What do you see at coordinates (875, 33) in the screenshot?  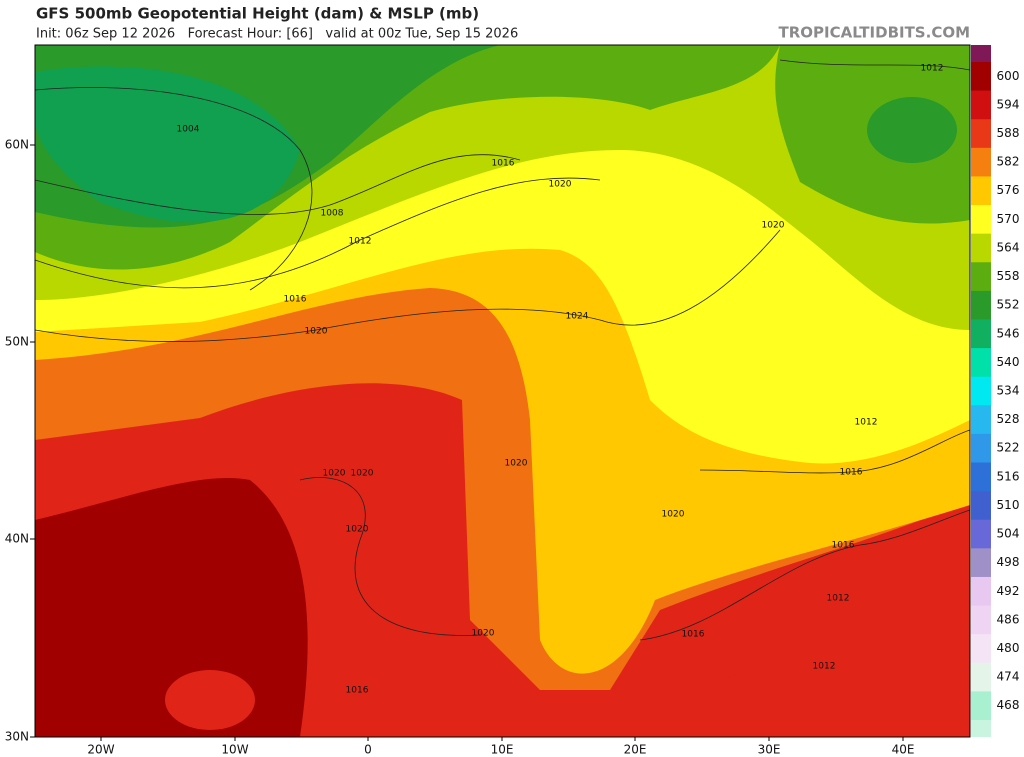 I see `watermark: TROPICALTIDBITS.COM` at bounding box center [875, 33].